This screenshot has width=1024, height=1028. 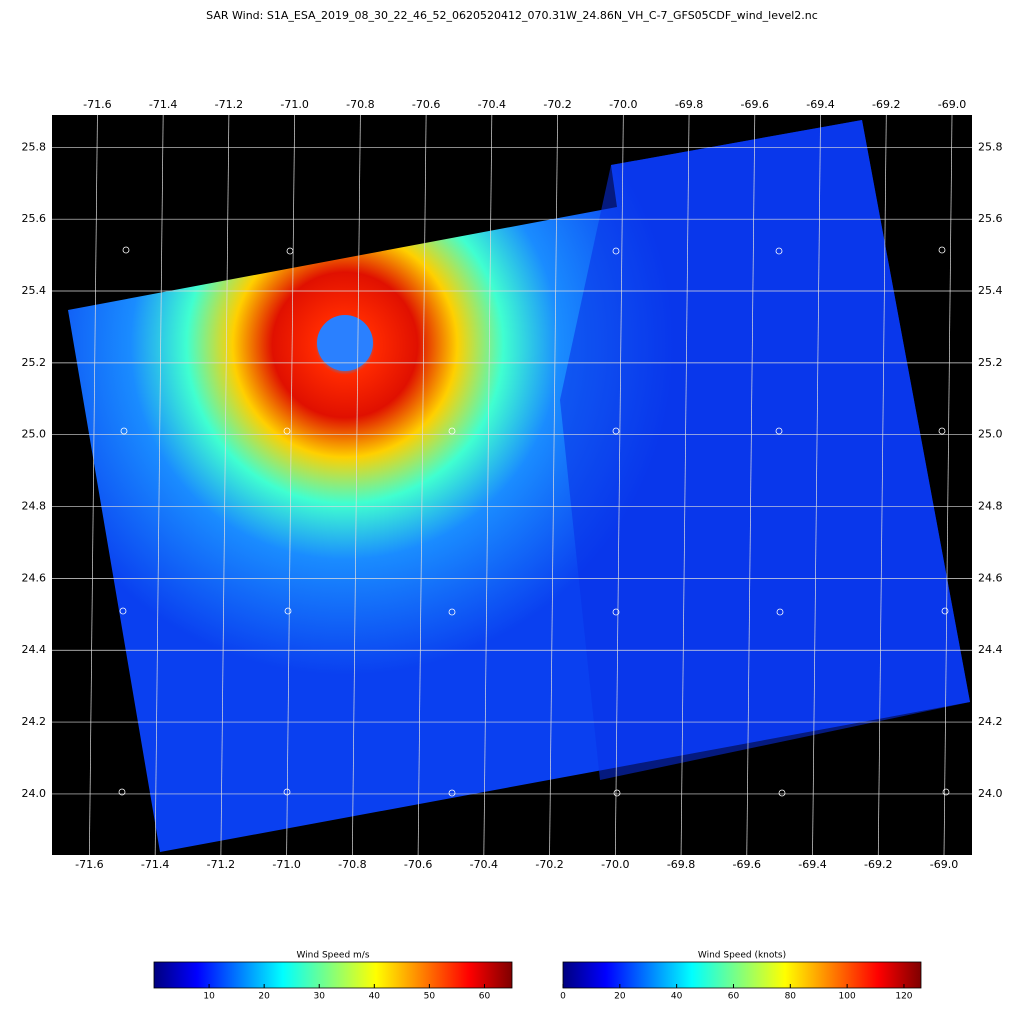 I want to click on lat-label-left: 25.6, so click(x=34, y=218).